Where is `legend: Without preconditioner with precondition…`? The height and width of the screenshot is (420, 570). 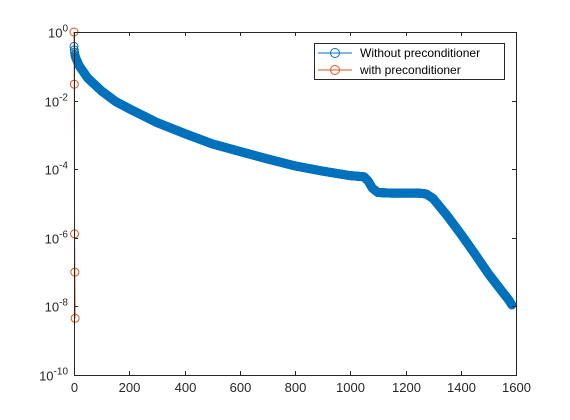 legend: Without preconditioner with precondition… is located at coordinates (409, 61).